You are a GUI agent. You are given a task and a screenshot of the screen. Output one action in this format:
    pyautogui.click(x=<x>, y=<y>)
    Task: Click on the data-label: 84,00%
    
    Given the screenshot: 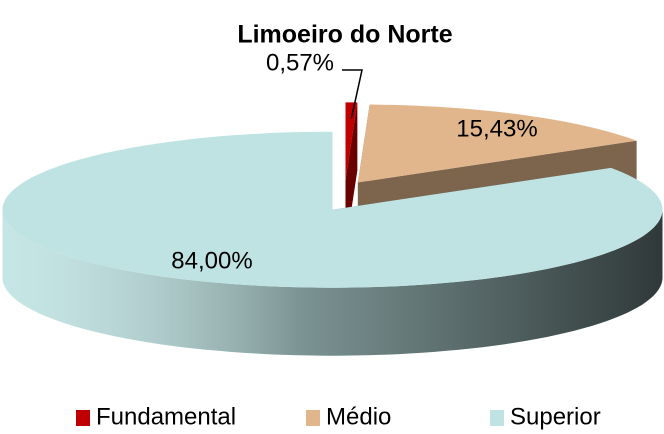 What is the action you would take?
    pyautogui.click(x=211, y=260)
    